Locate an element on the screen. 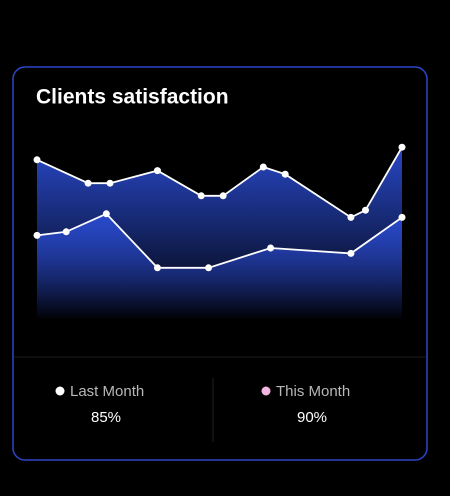  legend-value: 85% is located at coordinates (106, 417).